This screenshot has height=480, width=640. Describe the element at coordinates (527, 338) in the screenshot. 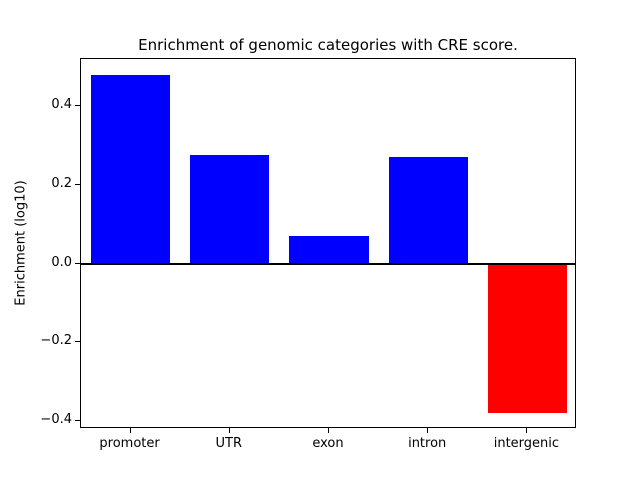

I see `bar-intergenic` at that location.